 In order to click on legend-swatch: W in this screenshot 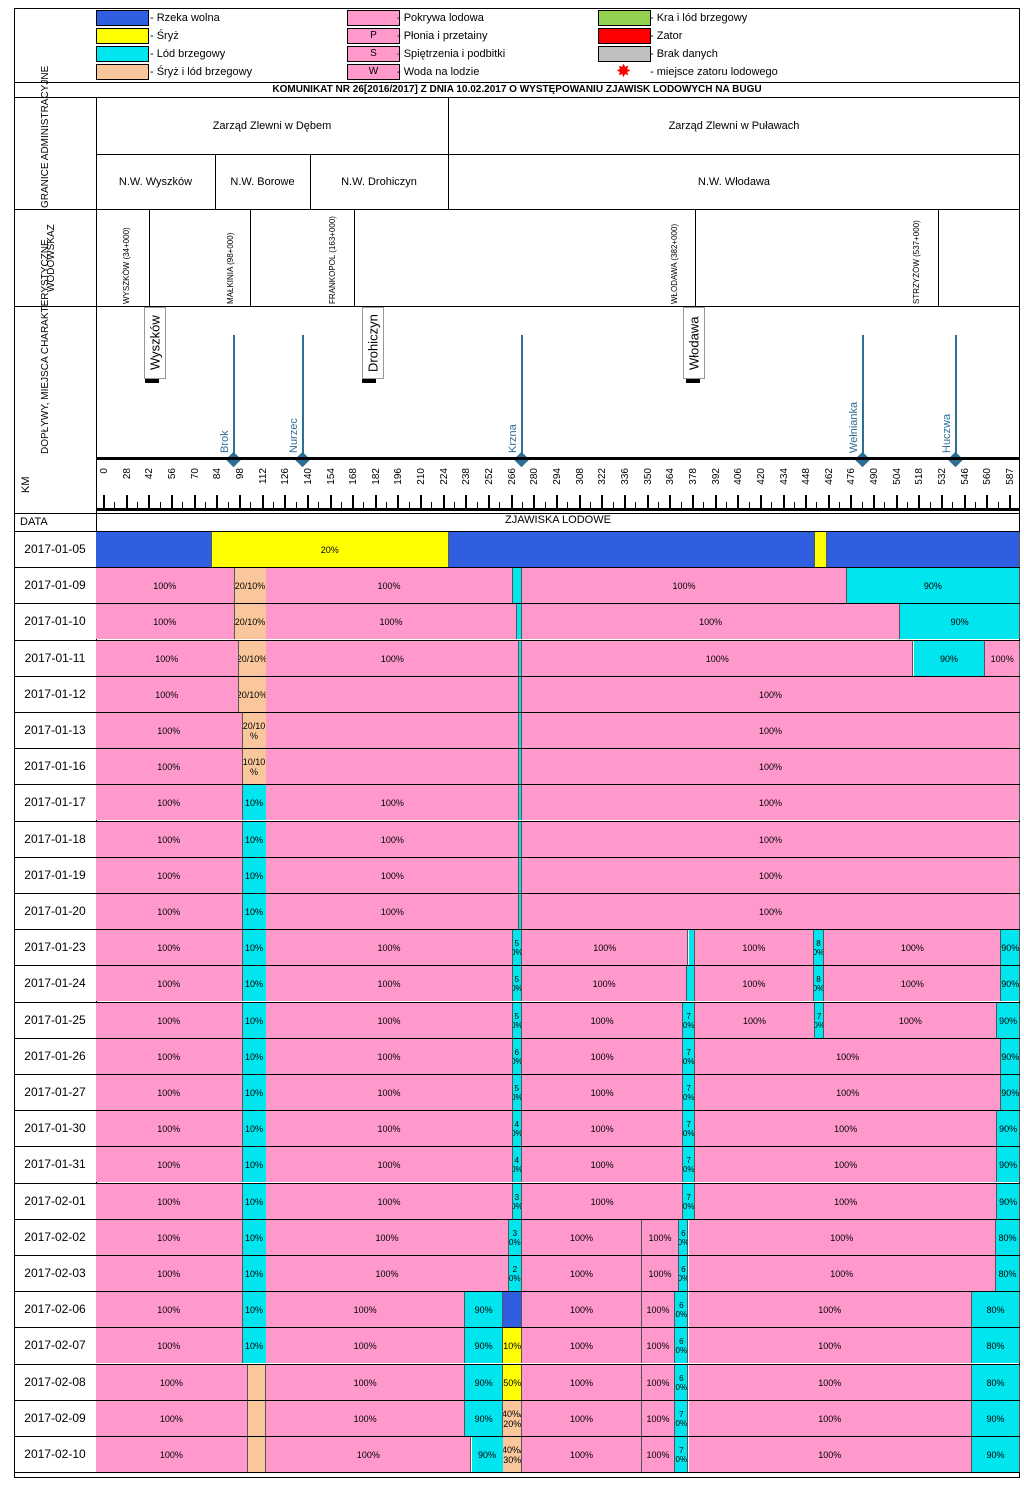, I will do `click(373, 72)`.